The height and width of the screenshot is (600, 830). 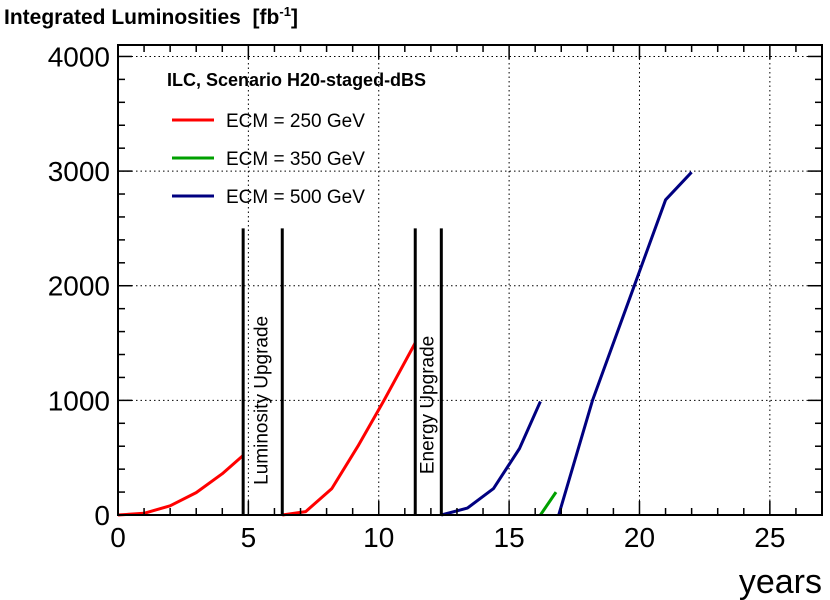 What do you see at coordinates (122, 17) in the screenshot?
I see `chart-title-text: Integrated Luminosities` at bounding box center [122, 17].